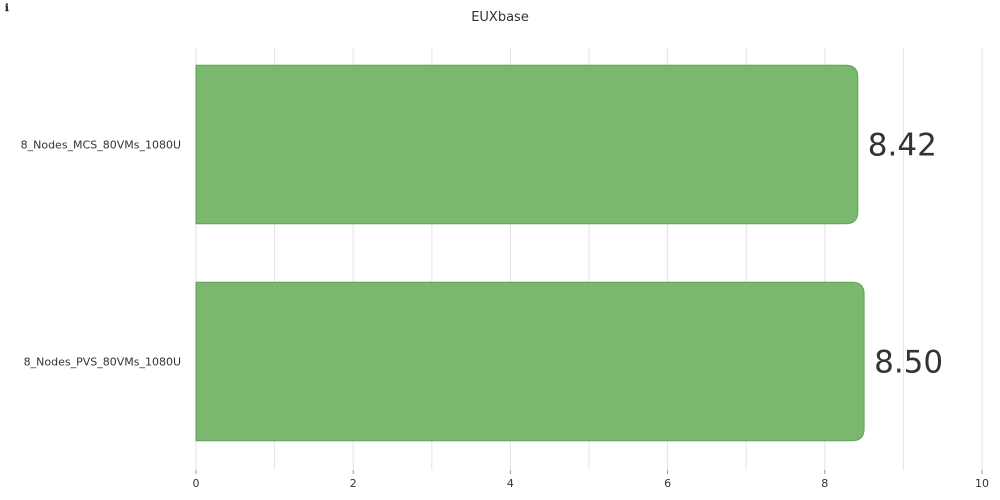 The width and height of the screenshot is (1000, 500). Describe the element at coordinates (7, 8) in the screenshot. I see `info-icon: ℹ` at that location.